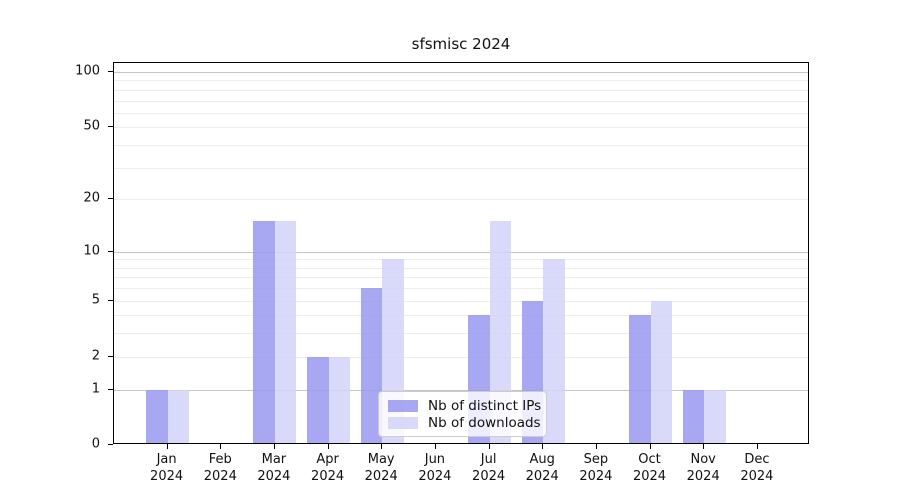 This screenshot has width=900, height=500. Describe the element at coordinates (461, 44) in the screenshot. I see `chart-title: sfsmisc 2024` at that location.